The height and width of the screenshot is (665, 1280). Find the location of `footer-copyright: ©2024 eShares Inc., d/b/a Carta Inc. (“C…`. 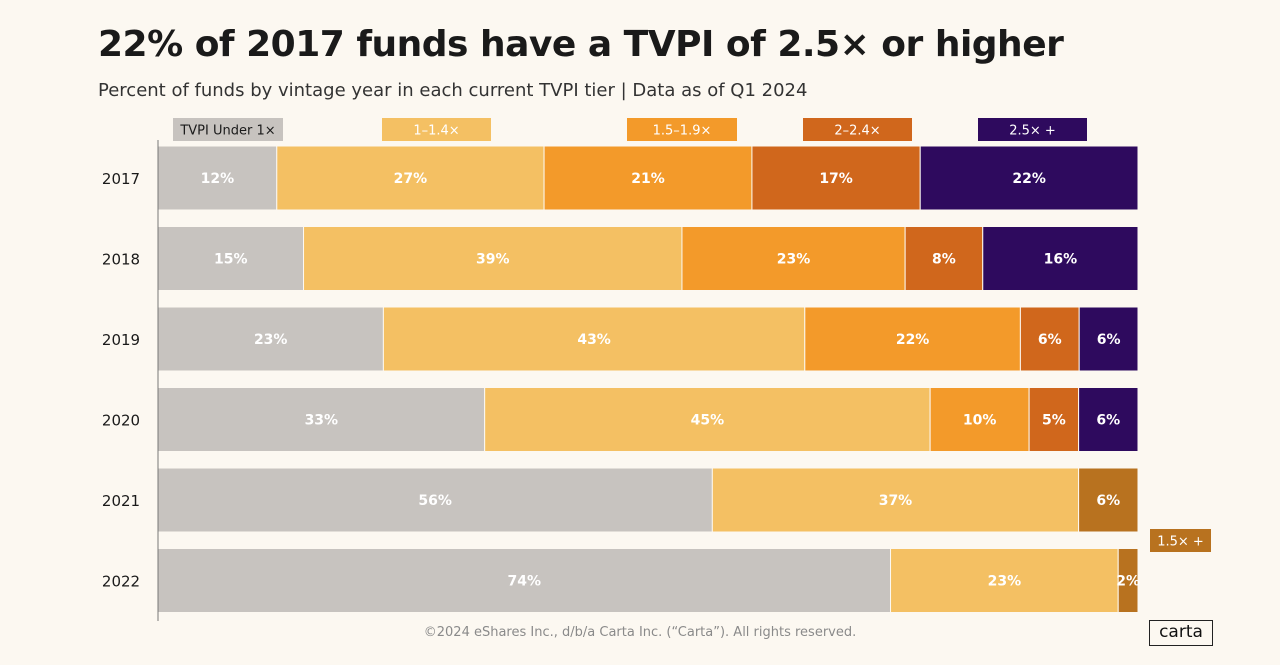

footer-copyright: ©2024 eShares Inc., d/b/a Carta Inc. (“C… is located at coordinates (640, 632).